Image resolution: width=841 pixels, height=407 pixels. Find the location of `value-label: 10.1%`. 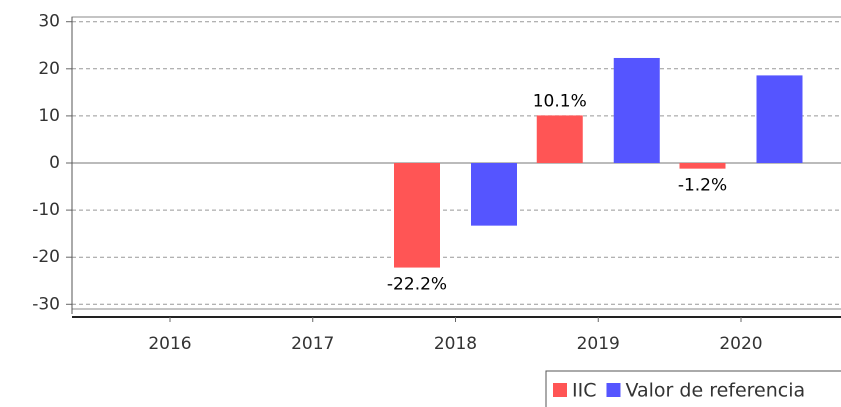

value-label: 10.1% is located at coordinates (560, 101).